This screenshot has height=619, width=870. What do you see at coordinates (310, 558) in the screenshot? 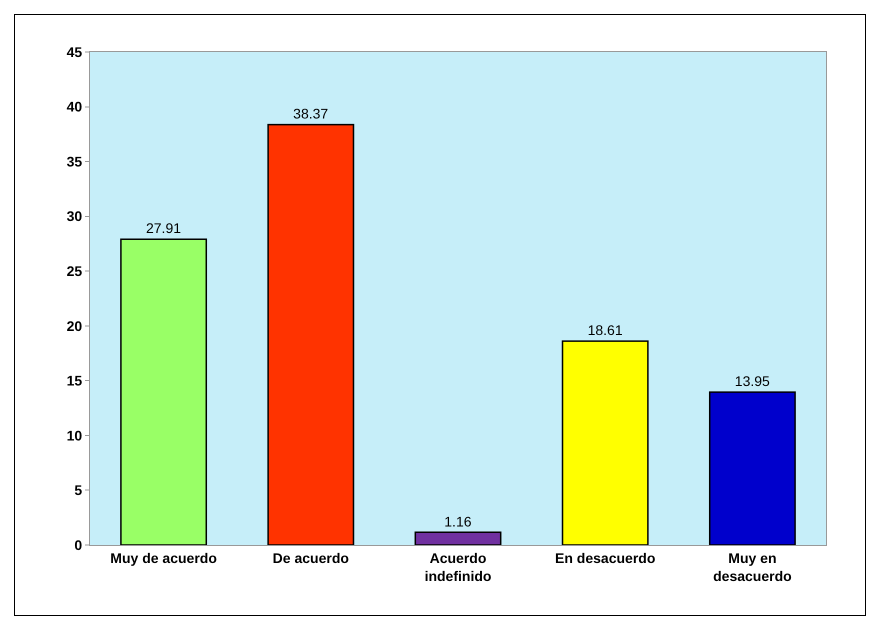
I see `x-tick-label: De acuerdo` at bounding box center [310, 558].